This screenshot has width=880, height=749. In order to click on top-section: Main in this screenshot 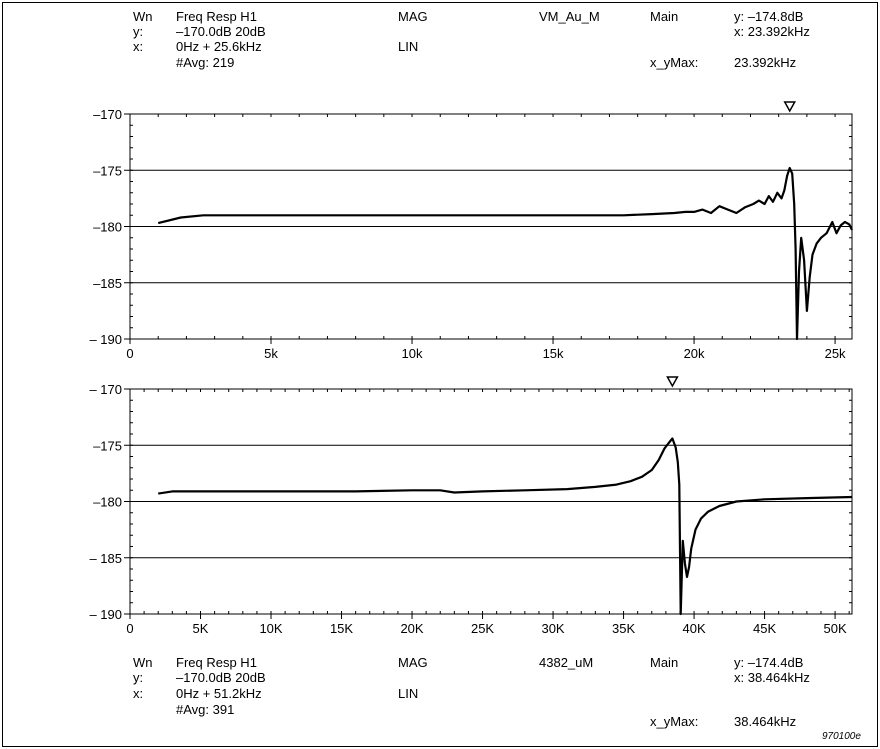, I will do `click(664, 16)`.